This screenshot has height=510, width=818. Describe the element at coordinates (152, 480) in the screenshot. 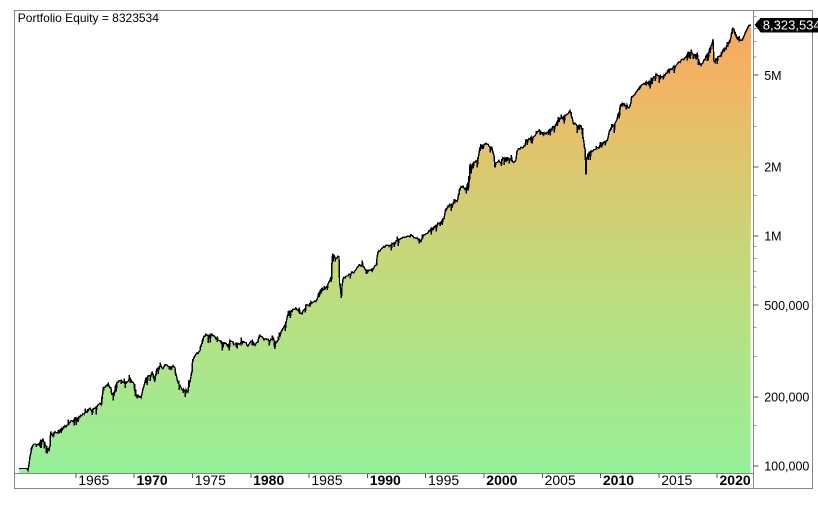

I see `svg-text: 1970` at that location.